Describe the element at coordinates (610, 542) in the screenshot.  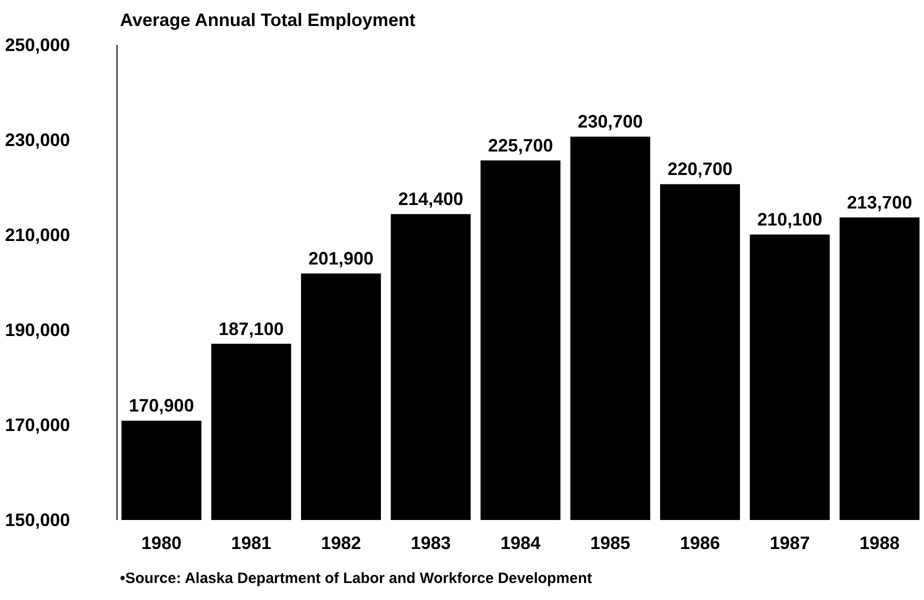
I see `x-tick-label: 1985` at that location.